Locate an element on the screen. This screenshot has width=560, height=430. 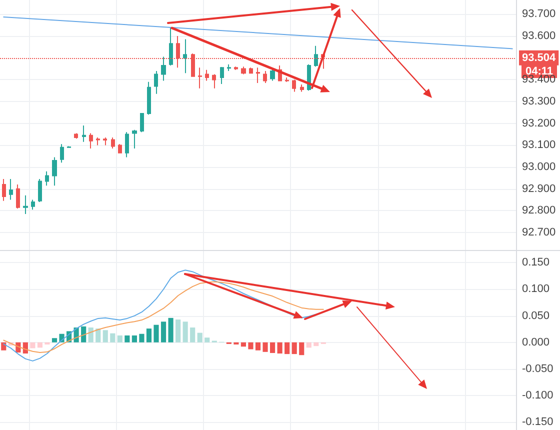
ref-line-label: 93.504 is located at coordinates (539, 58).